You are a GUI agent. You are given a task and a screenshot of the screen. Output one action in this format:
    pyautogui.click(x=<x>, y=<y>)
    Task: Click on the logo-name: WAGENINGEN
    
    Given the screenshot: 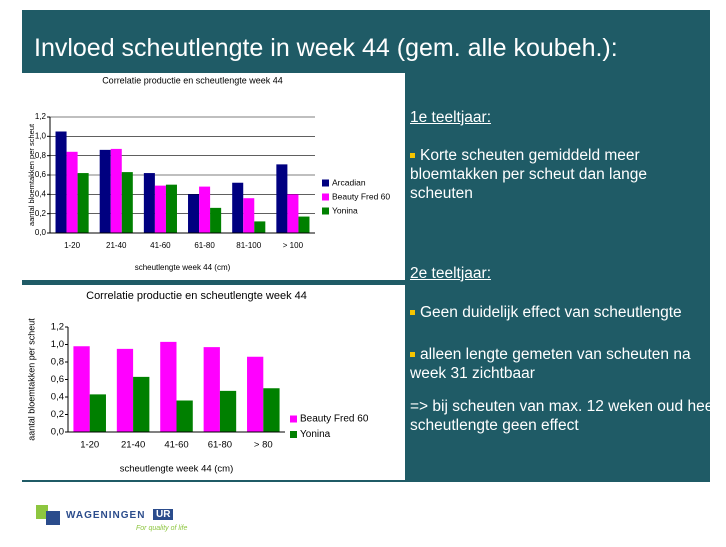 What is the action you would take?
    pyautogui.click(x=106, y=515)
    